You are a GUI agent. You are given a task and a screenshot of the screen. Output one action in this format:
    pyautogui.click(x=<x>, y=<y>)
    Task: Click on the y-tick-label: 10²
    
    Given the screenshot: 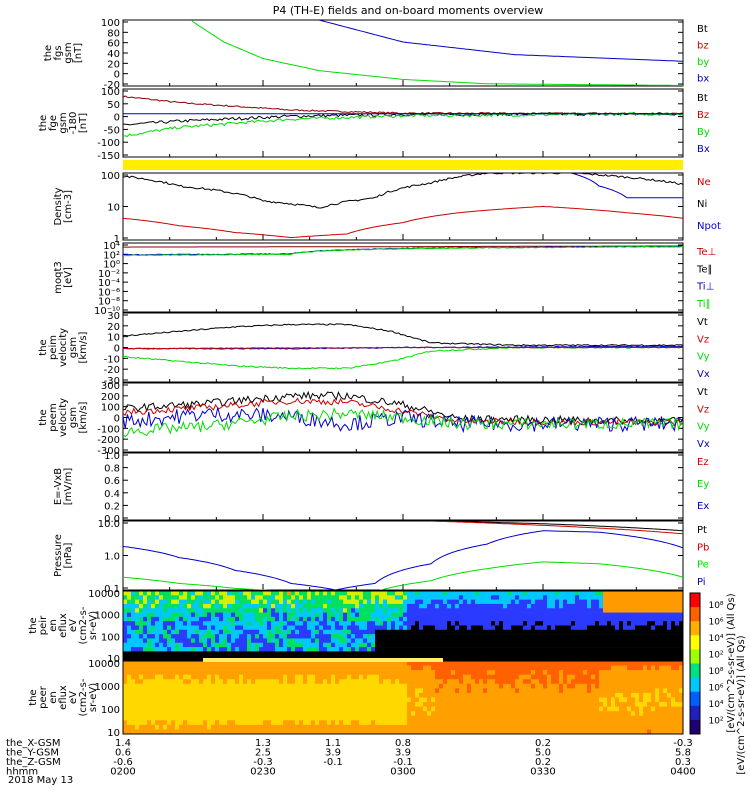 What is the action you would take?
    pyautogui.click(x=111, y=255)
    